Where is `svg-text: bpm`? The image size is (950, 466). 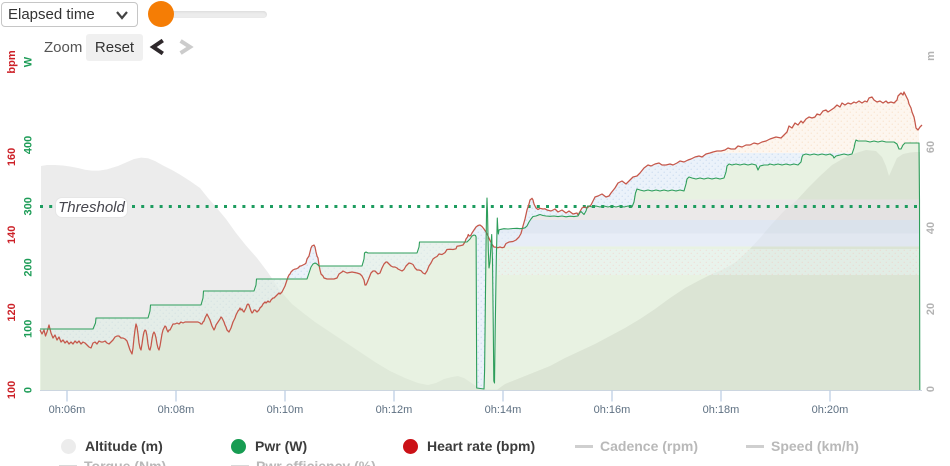
svg-text: bpm is located at coordinates (12, 61).